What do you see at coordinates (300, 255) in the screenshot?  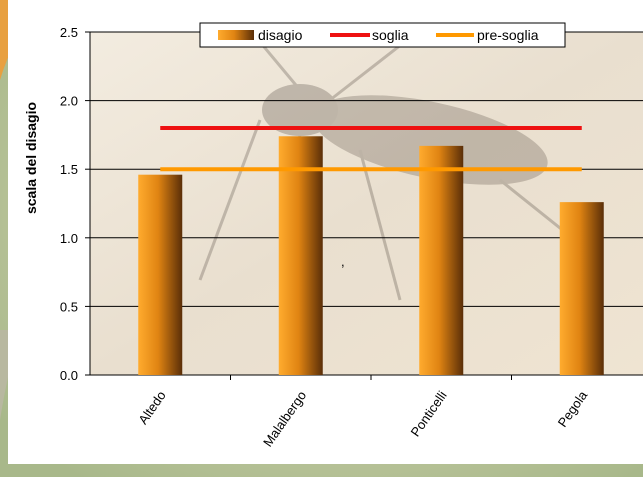 I see `bar-malalbergo` at bounding box center [300, 255].